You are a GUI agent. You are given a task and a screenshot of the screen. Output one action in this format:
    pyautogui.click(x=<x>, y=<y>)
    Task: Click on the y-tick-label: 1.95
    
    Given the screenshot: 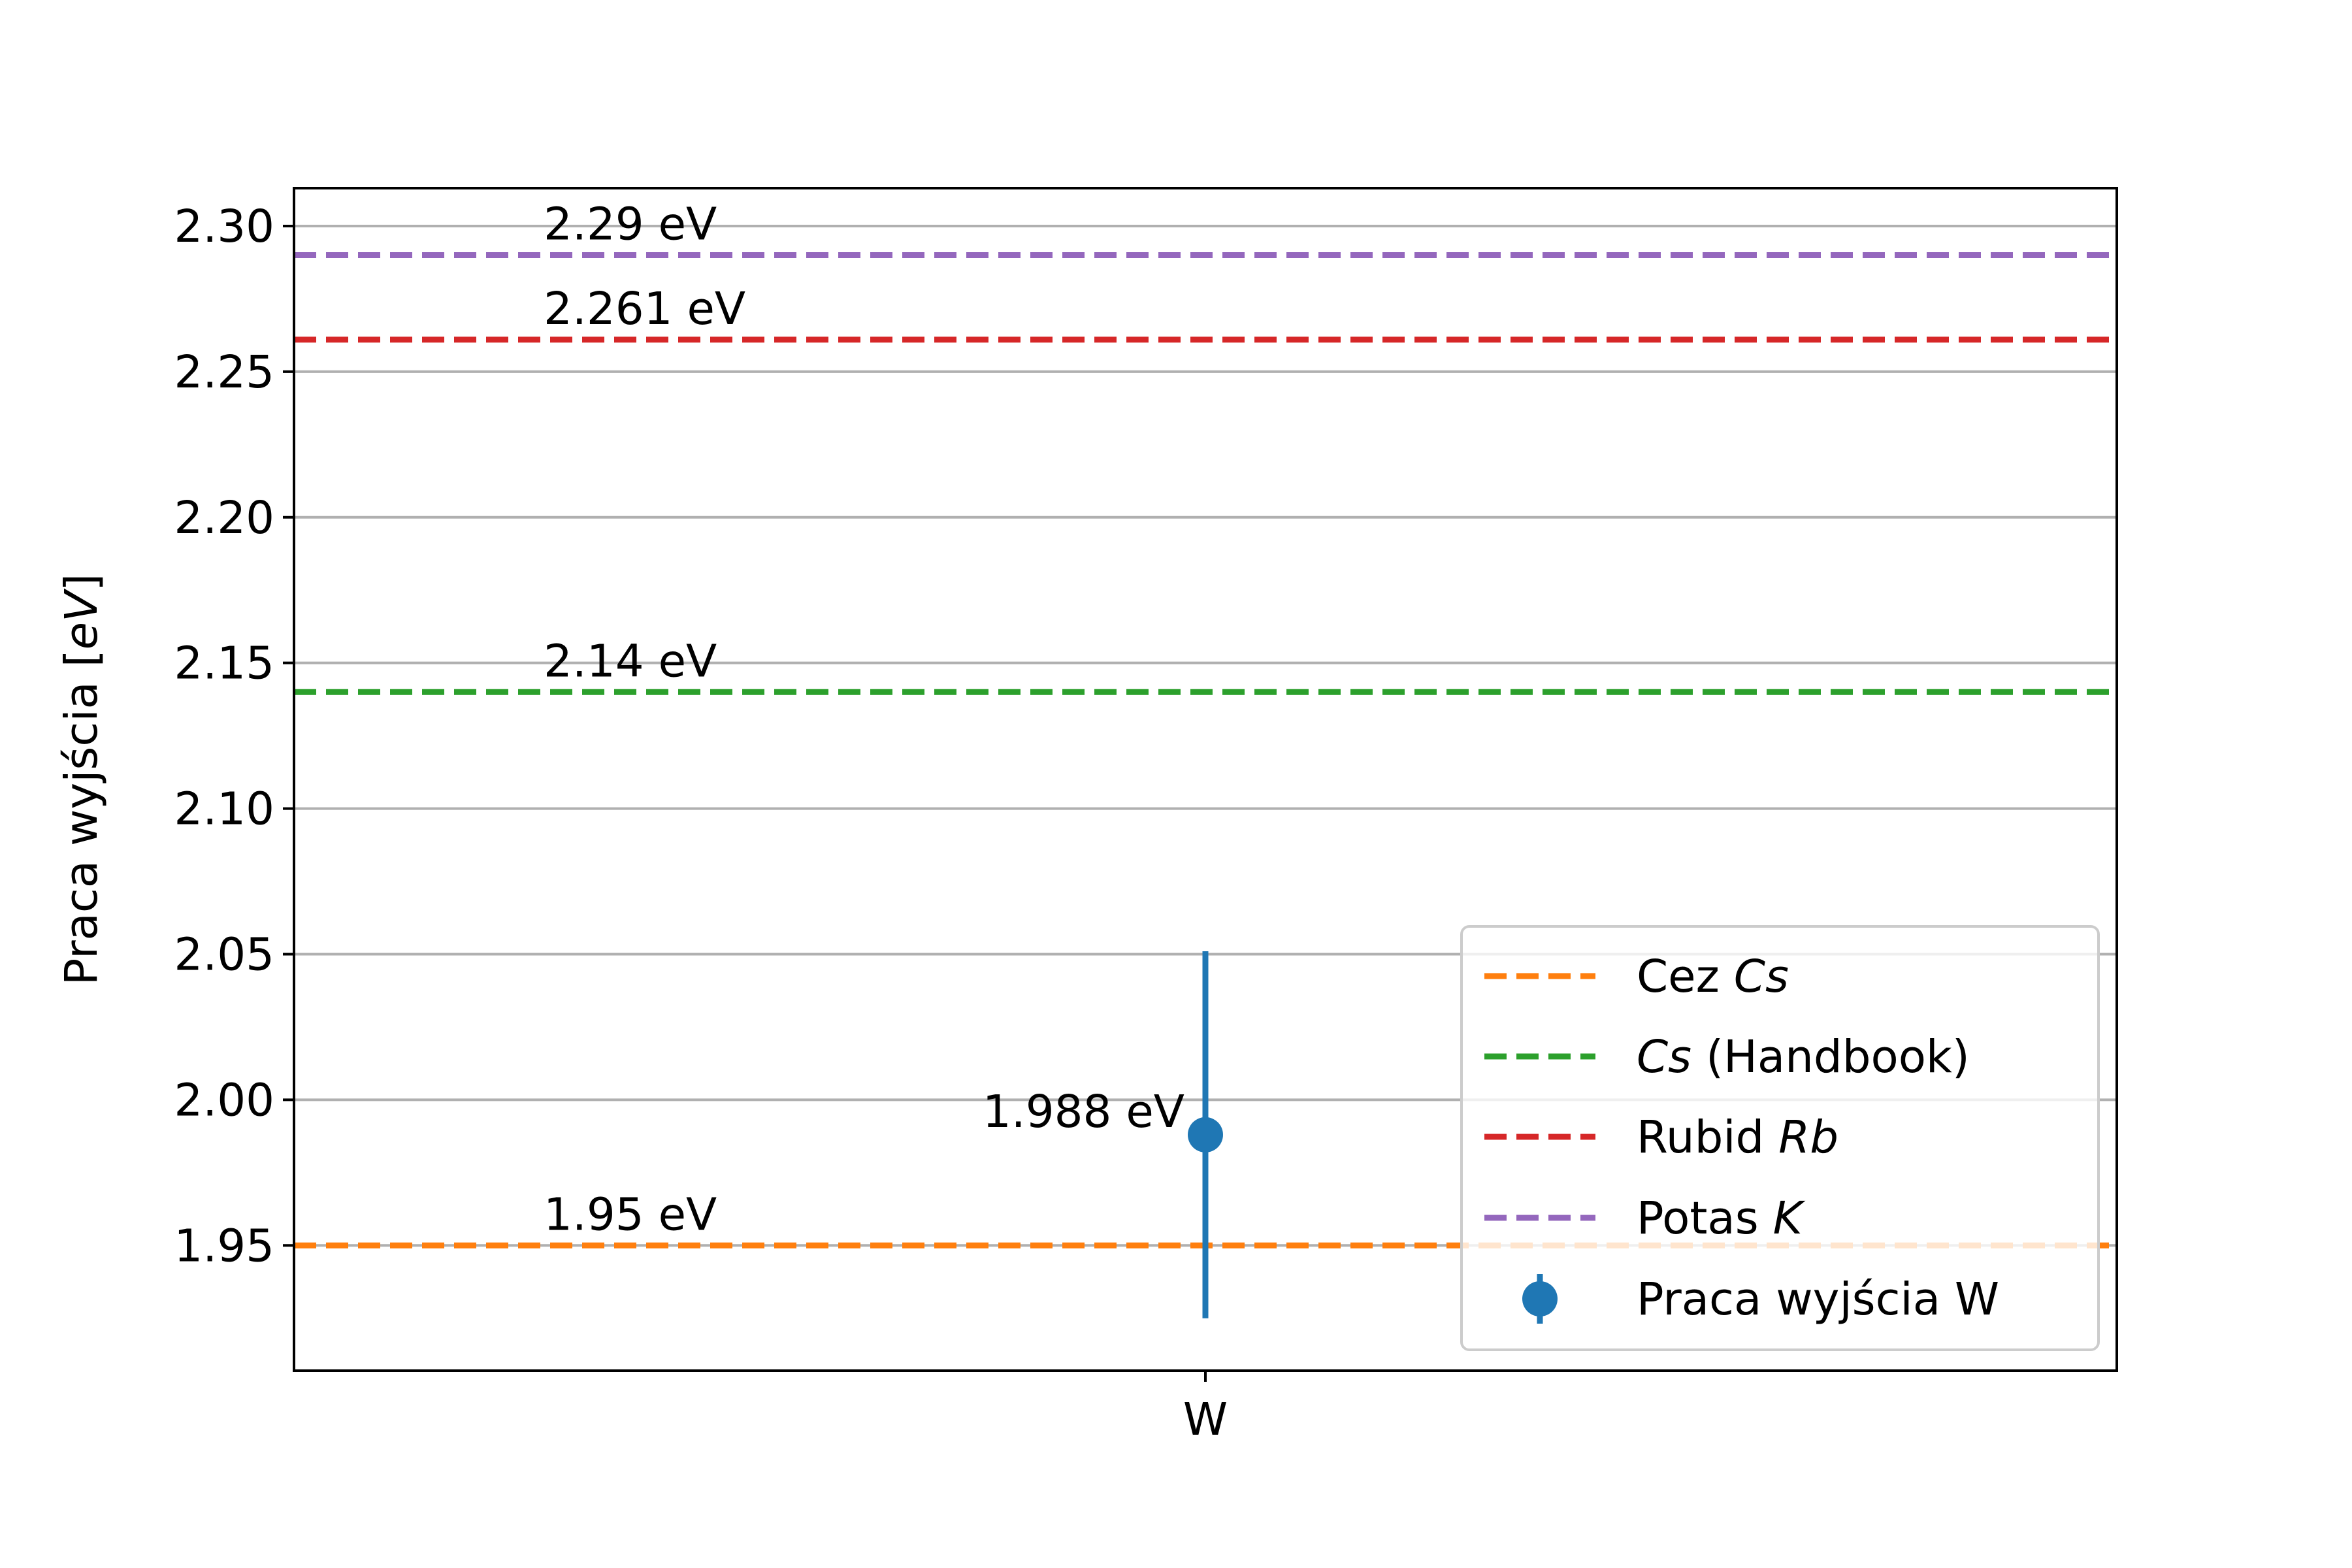 What is the action you would take?
    pyautogui.click(x=224, y=1246)
    